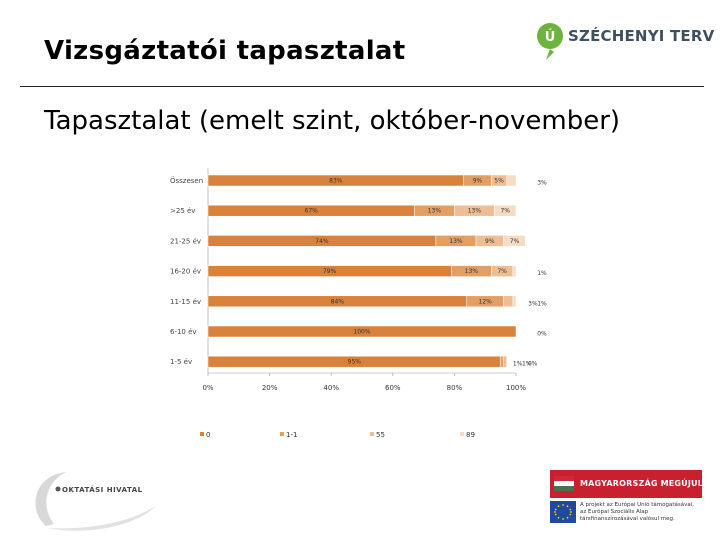  What do you see at coordinates (185, 272) in the screenshot?
I see `category-label: 16-20 év` at bounding box center [185, 272].